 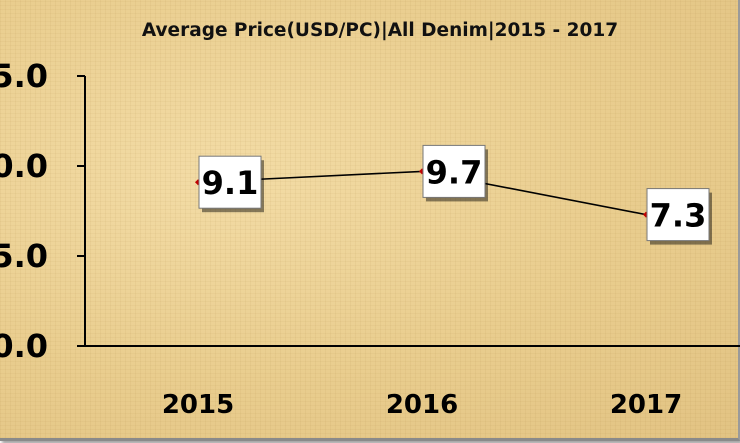 What do you see at coordinates (24, 166) in the screenshot?
I see `y-tick-label: 10.0` at bounding box center [24, 166].